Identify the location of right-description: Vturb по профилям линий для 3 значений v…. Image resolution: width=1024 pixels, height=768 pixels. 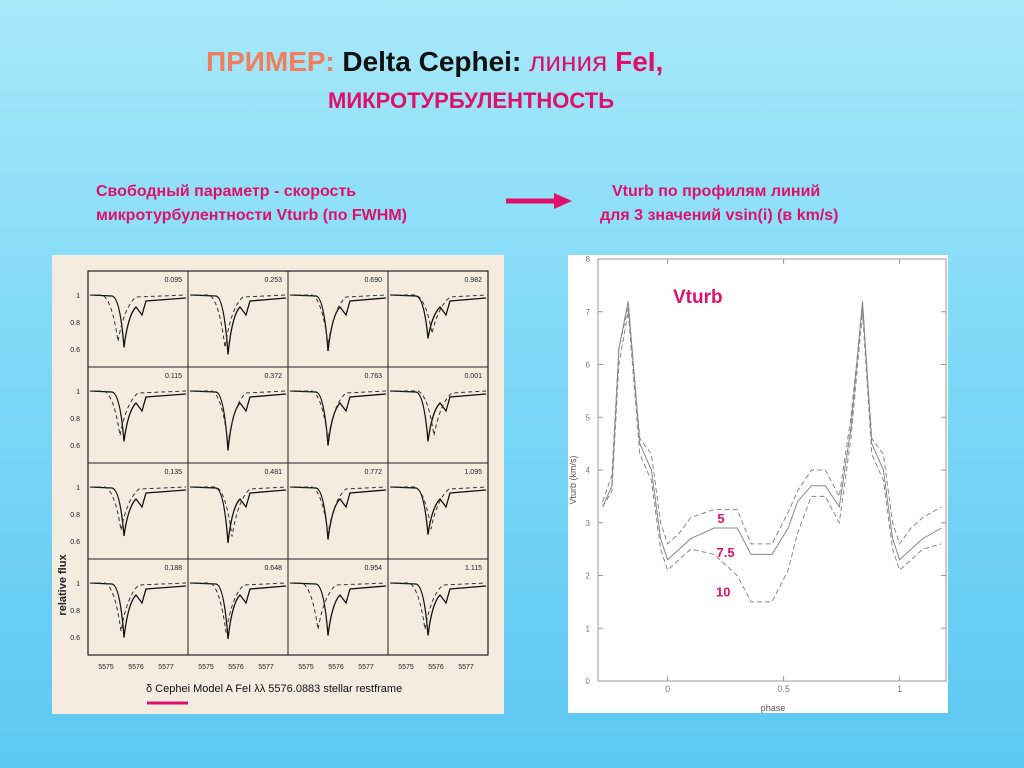
(719, 204).